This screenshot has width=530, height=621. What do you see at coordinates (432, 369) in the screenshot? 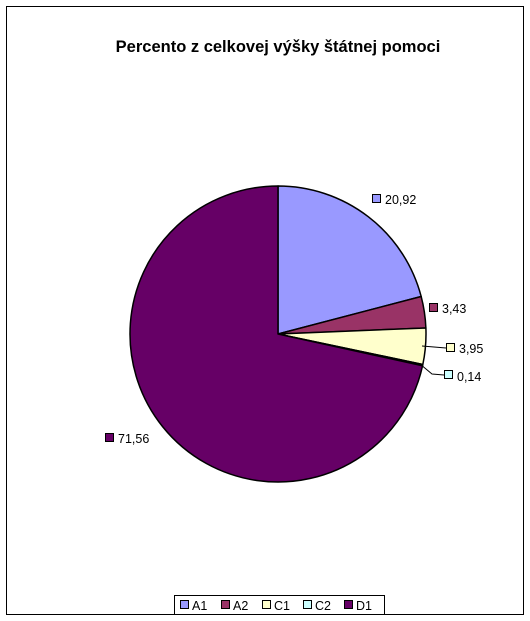
I see `leader-line-c2` at bounding box center [432, 369].